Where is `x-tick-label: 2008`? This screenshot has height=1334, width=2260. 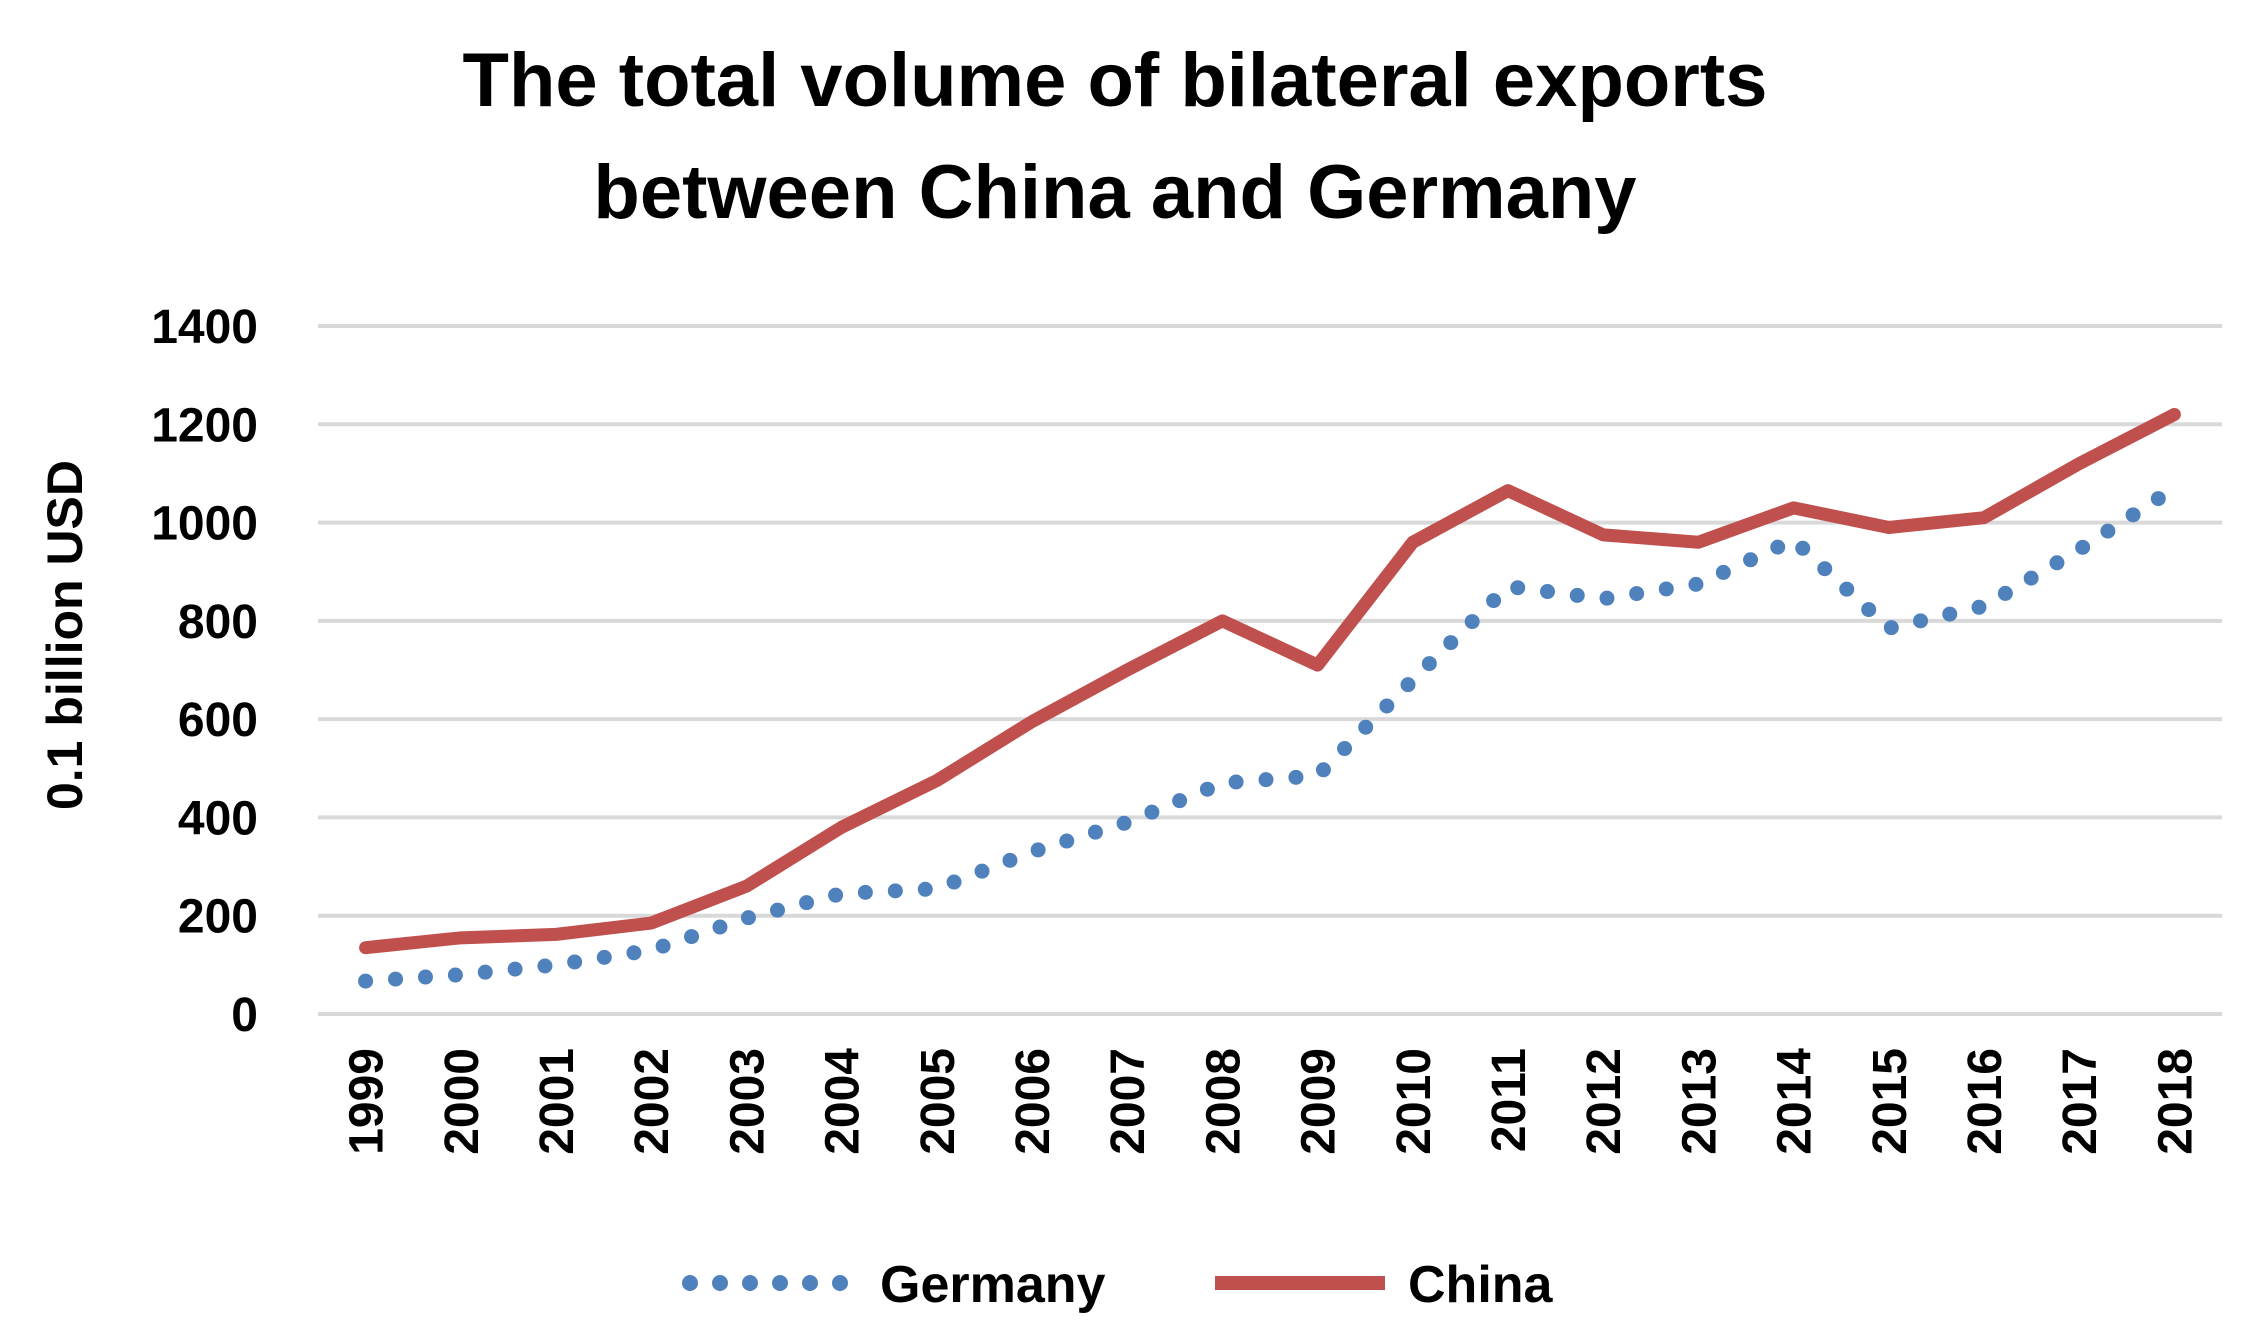 x-tick-label: 2008 is located at coordinates (1223, 1101).